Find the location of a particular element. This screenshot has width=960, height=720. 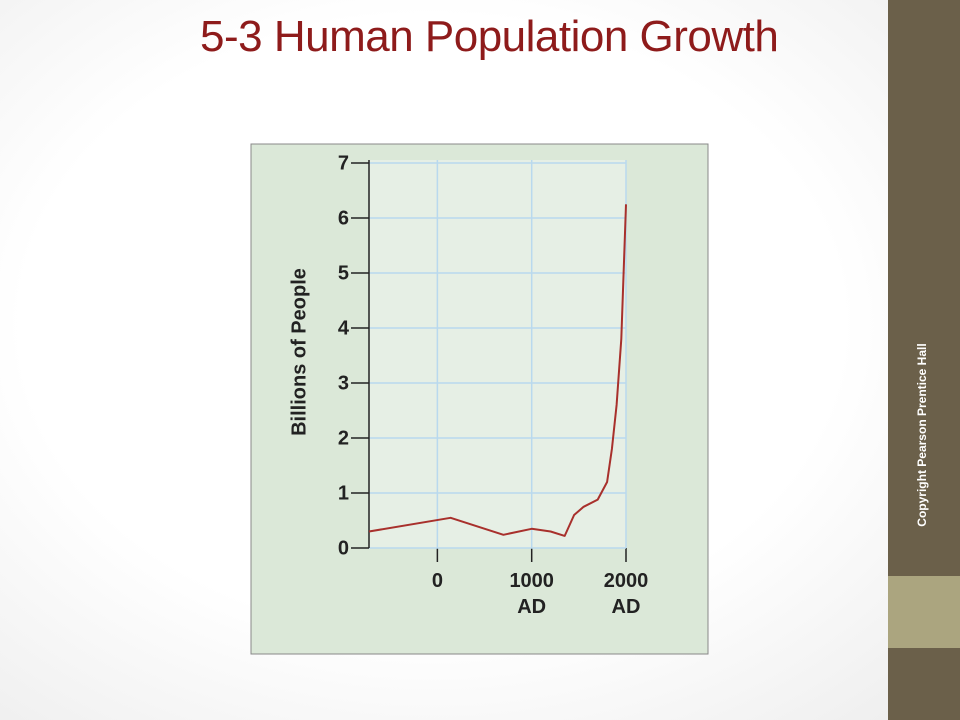

y-axis-label: Billions of People is located at coordinates (299, 352).